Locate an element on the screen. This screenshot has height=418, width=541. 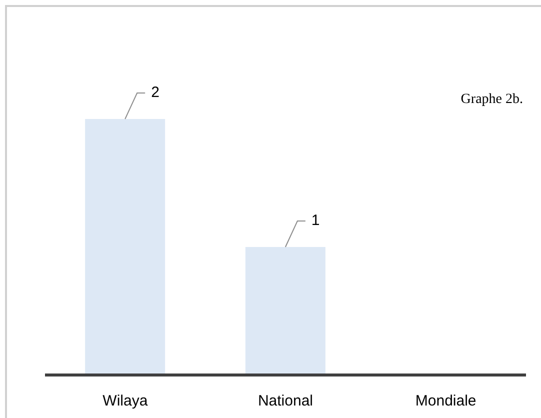
x-tick-label: Mondiale is located at coordinates (445, 401).